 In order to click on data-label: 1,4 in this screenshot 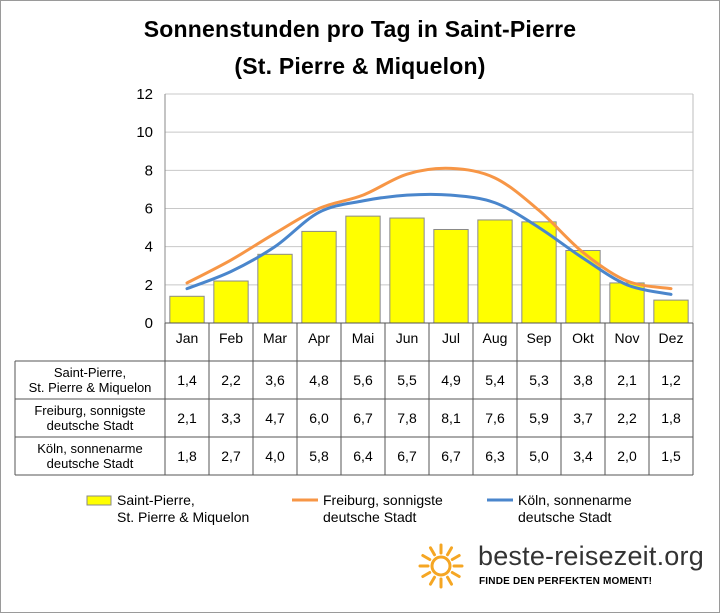, I will do `click(187, 380)`.